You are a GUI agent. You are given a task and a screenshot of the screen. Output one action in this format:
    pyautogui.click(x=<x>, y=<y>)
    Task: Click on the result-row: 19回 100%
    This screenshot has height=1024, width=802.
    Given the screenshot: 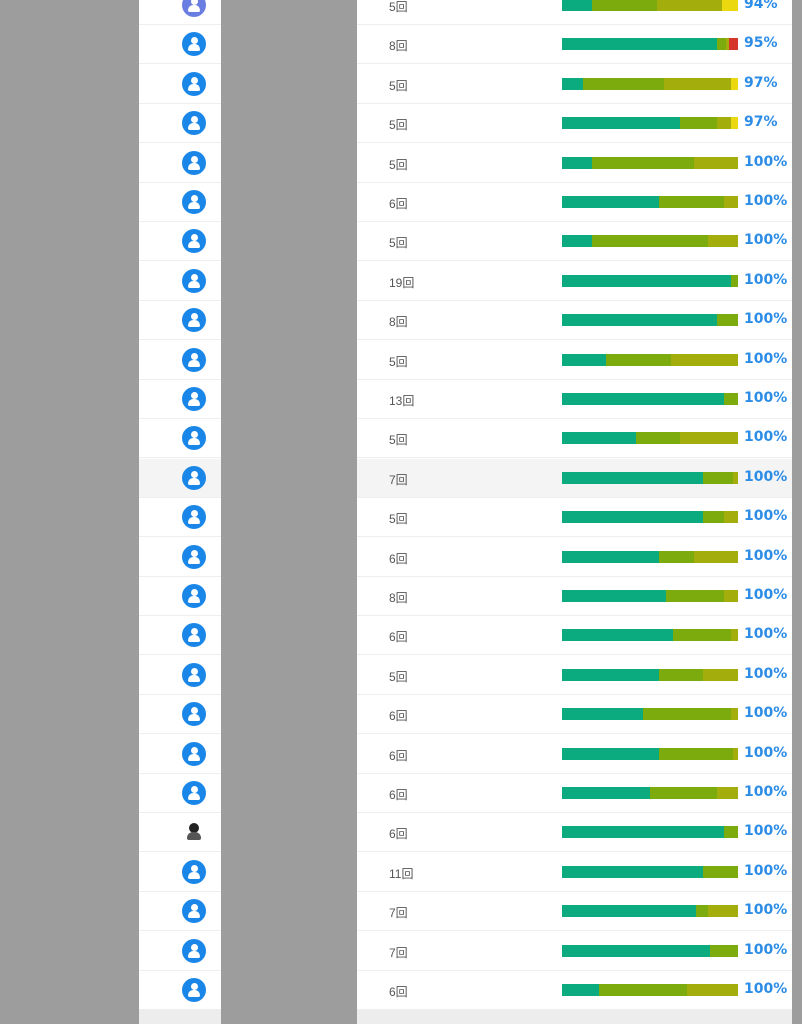 What is the action you would take?
    pyautogui.click(x=574, y=281)
    